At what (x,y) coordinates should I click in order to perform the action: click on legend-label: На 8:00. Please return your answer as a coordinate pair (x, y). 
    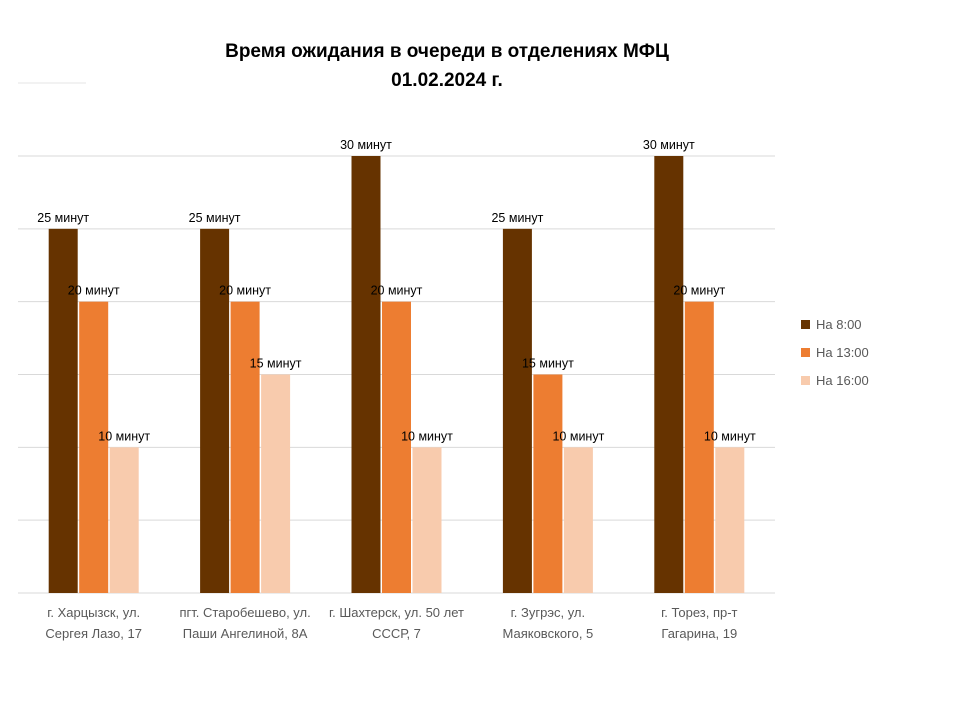
    Looking at the image, I should click on (839, 324).